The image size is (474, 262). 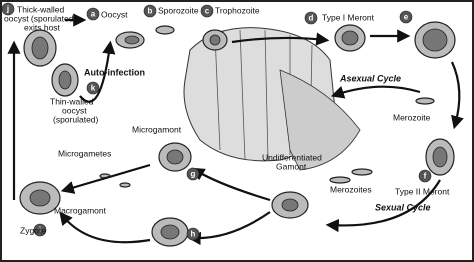 What do you see at coordinates (40, 230) in the screenshot?
I see `node-letter: i` at bounding box center [40, 230].